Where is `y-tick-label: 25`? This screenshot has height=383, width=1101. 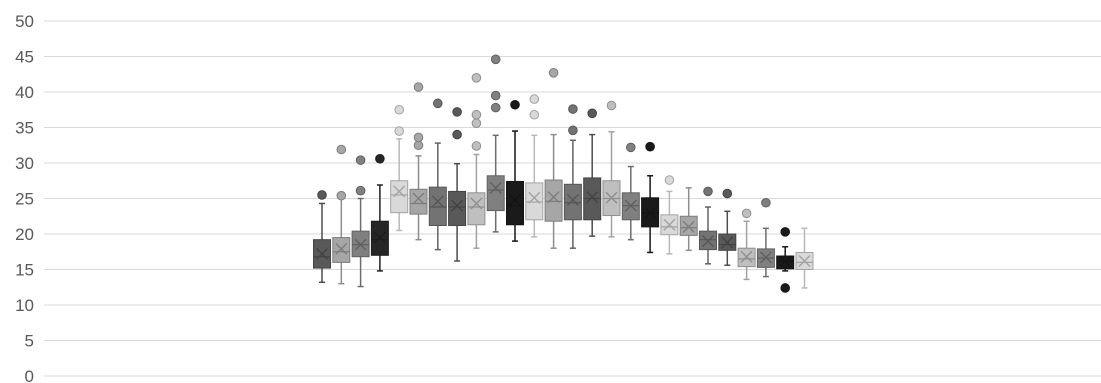
y-tick-label: 25 is located at coordinates (24, 199).